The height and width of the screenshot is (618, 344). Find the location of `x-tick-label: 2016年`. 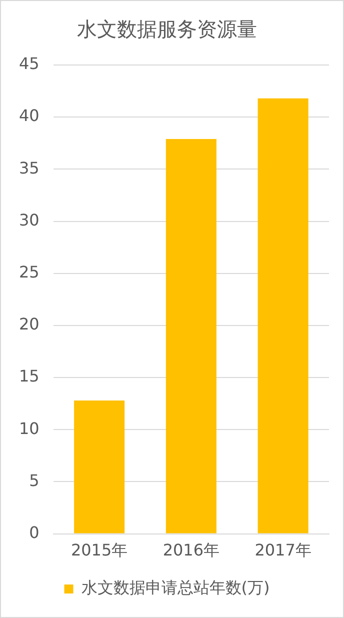

x-tick-label: 2016年 is located at coordinates (191, 550).